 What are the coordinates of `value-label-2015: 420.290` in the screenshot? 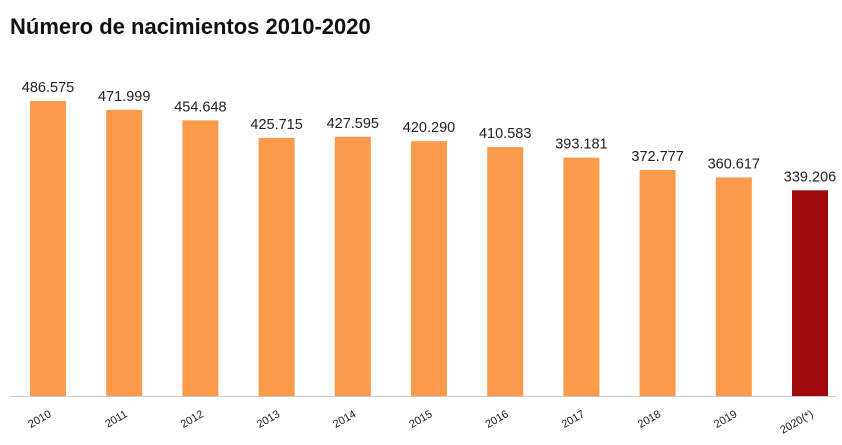 It's located at (429, 128).